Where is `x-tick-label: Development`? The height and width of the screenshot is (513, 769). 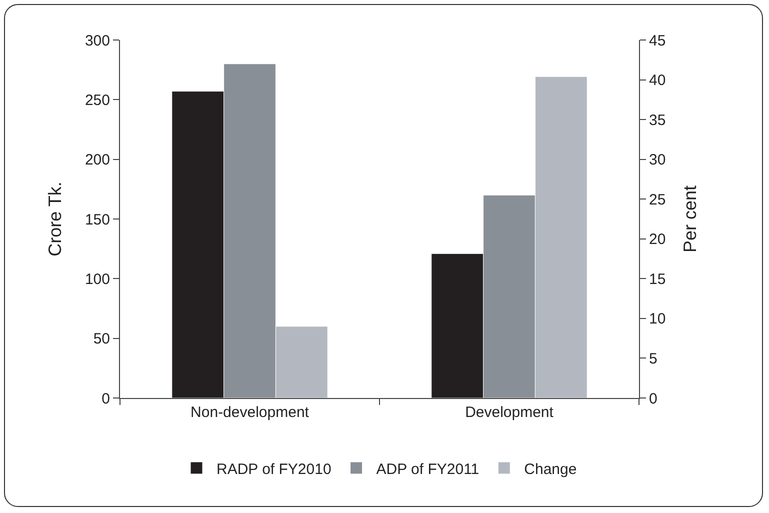
x-tick-label: Development is located at coordinates (509, 412).